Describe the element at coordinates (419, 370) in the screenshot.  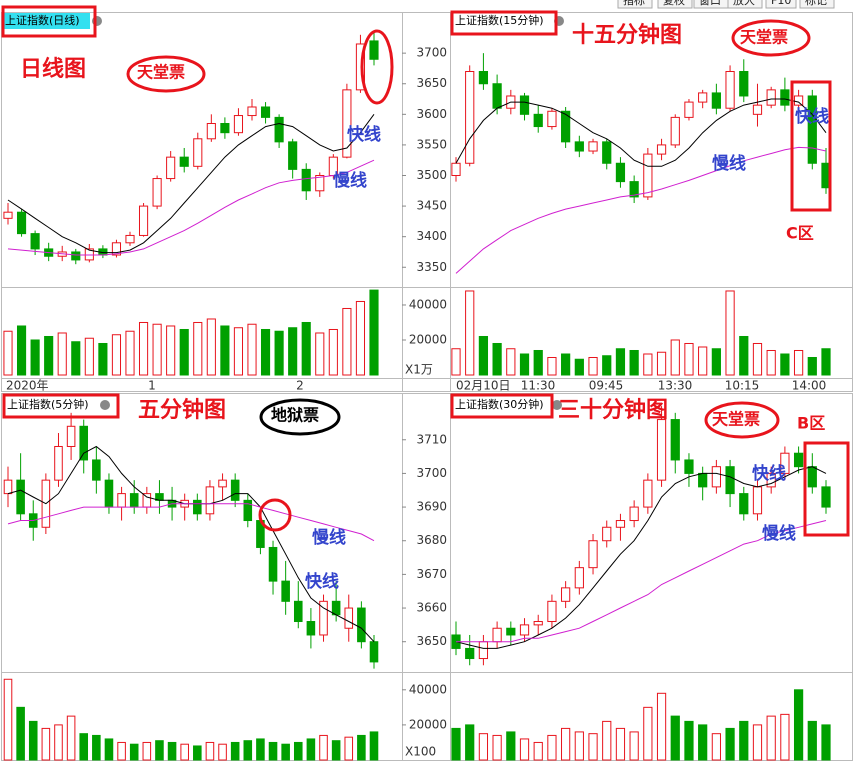
I see `volume-unit: X1万` at that location.